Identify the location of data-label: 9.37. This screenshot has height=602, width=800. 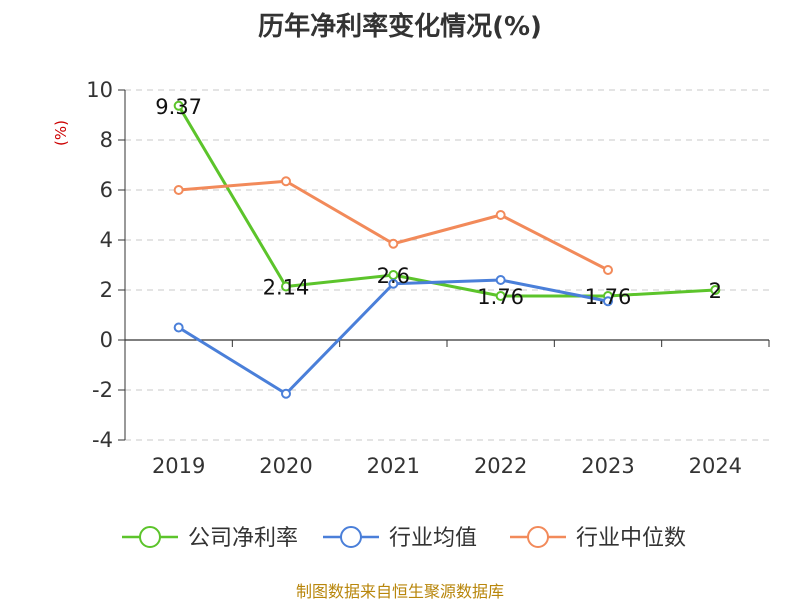
(178, 107).